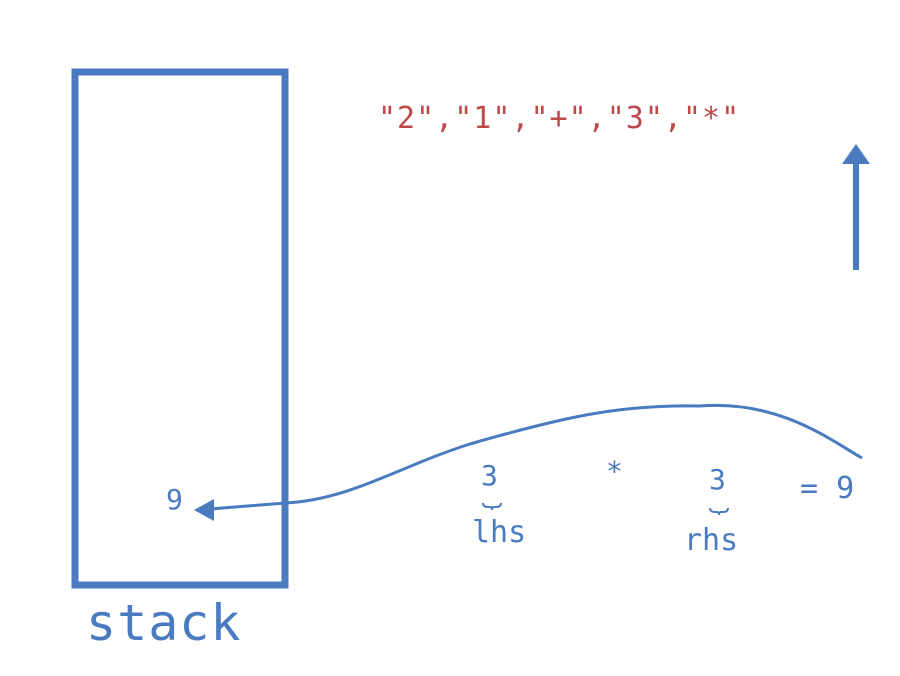 The height and width of the screenshot is (676, 900). Describe the element at coordinates (717, 479) in the screenshot. I see `rhs-value: 3` at that location.